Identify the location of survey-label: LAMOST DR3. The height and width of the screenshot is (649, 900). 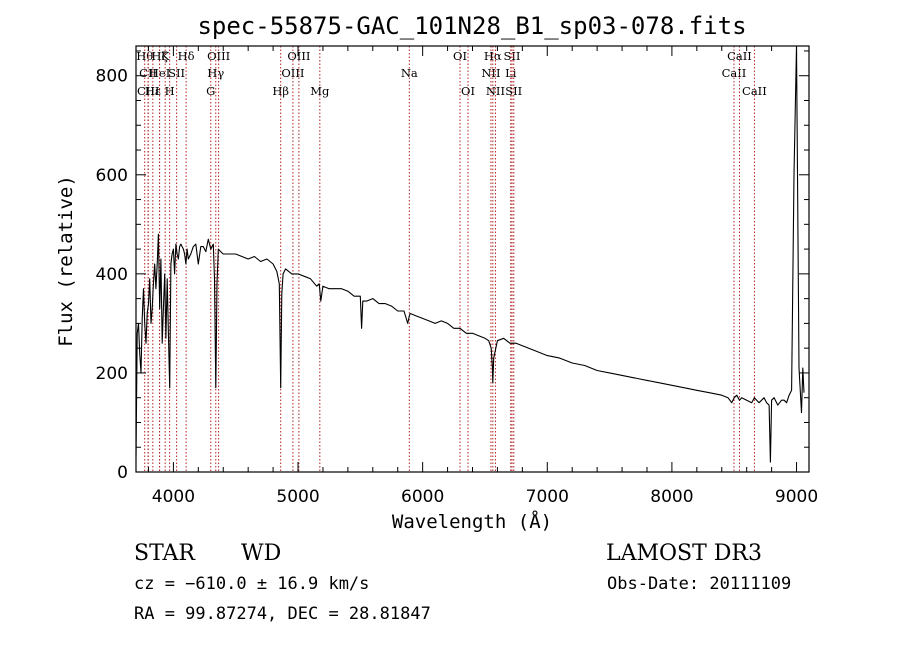
(684, 553).